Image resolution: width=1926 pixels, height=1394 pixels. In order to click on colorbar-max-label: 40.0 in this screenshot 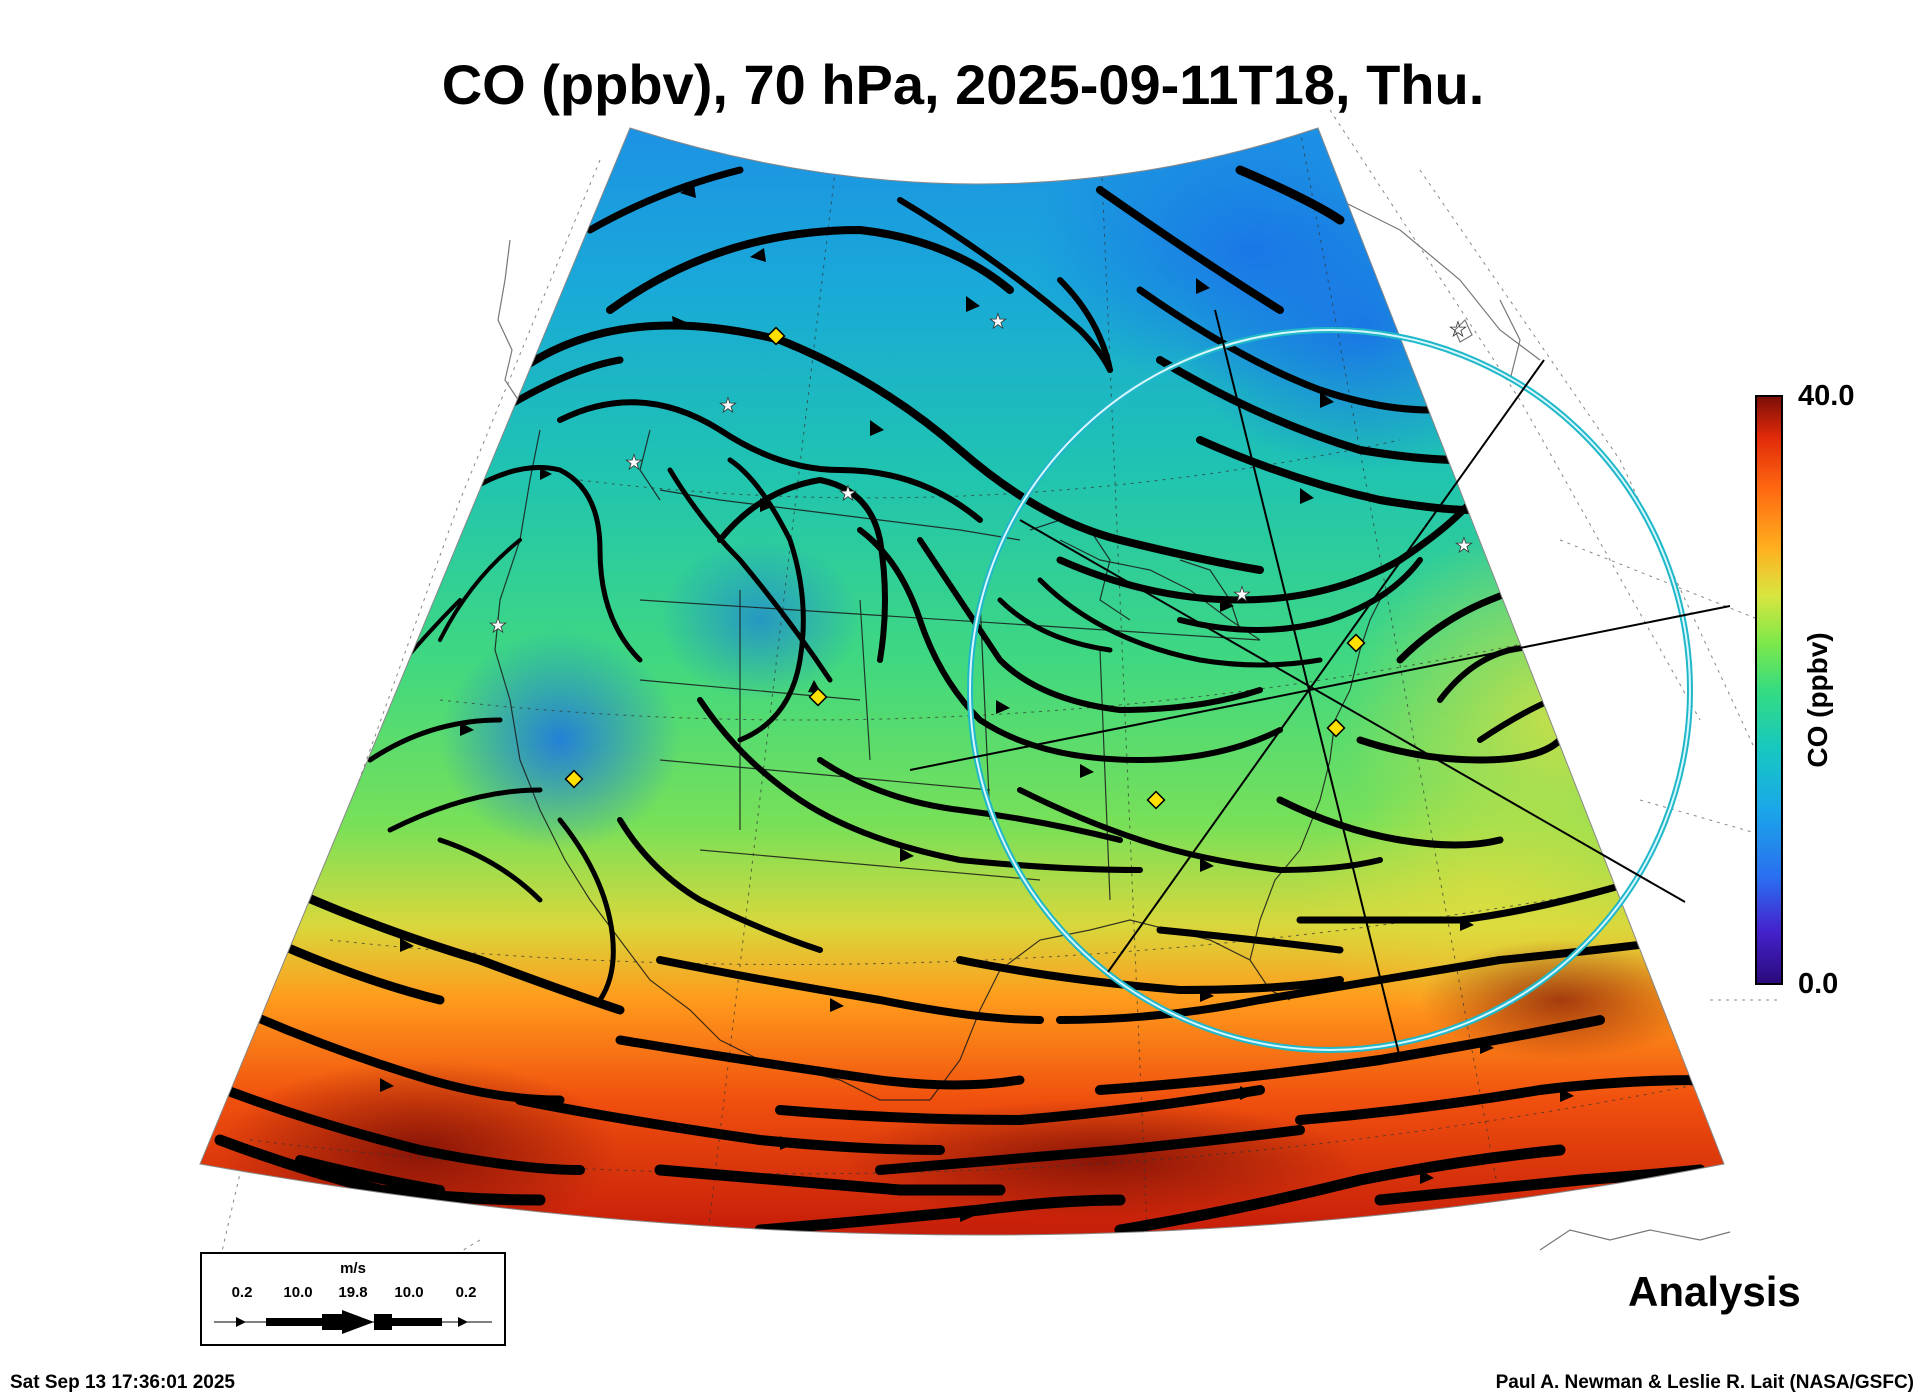, I will do `click(1826, 396)`.